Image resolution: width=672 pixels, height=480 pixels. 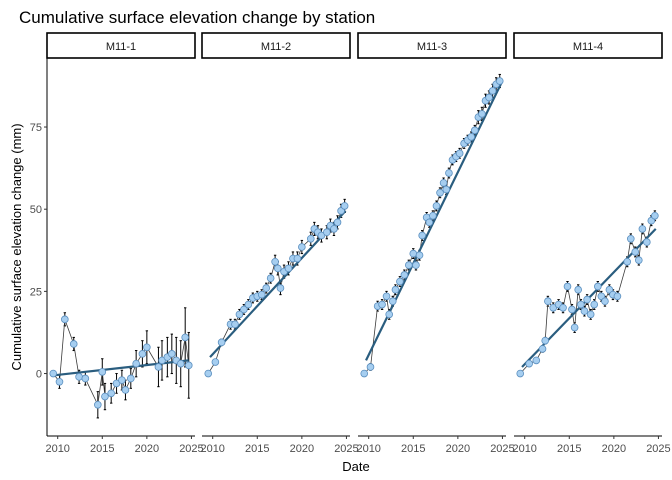 I want to click on strip-label: M11-2, so click(x=276, y=47).